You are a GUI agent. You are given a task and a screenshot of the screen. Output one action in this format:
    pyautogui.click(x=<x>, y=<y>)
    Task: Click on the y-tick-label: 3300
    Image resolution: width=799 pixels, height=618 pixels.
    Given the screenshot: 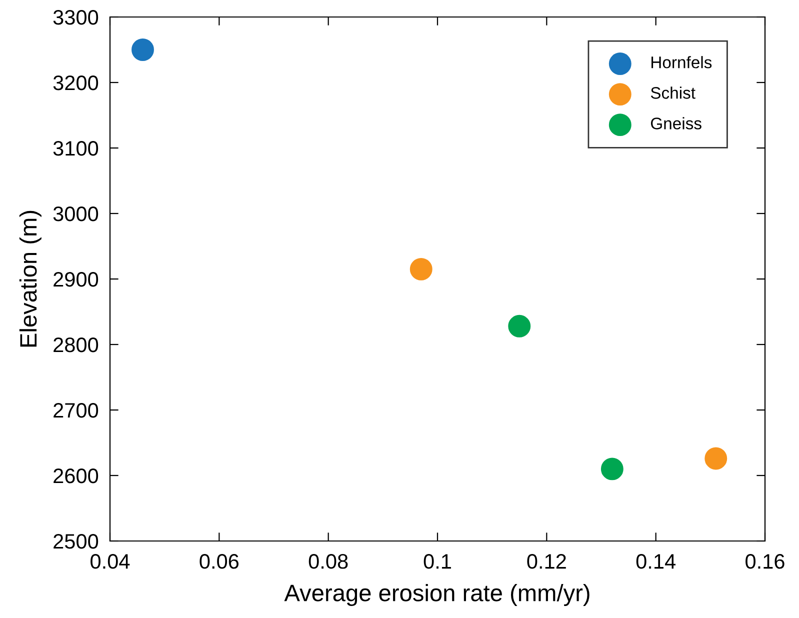 What is the action you would take?
    pyautogui.click(x=75, y=17)
    